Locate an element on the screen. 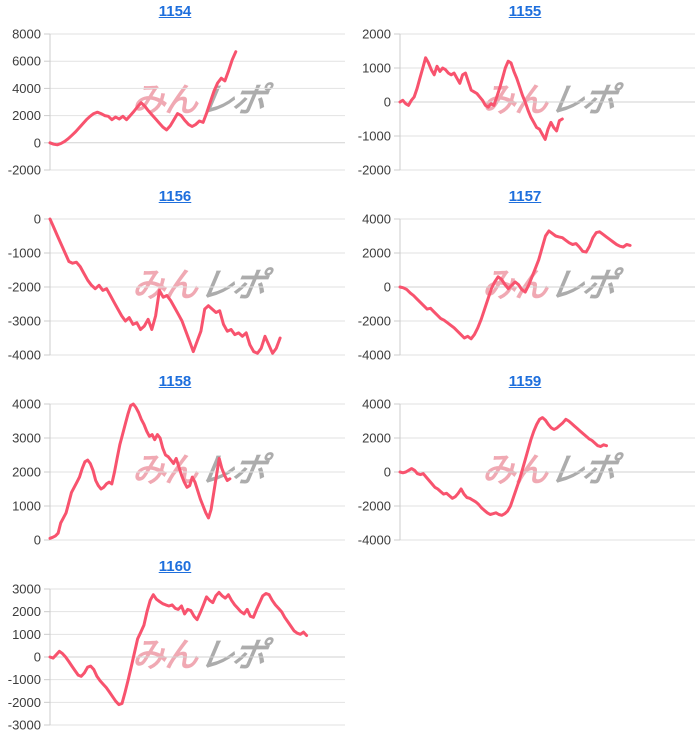 This screenshot has width=700, height=740. chart-link-1156: 1156 is located at coordinates (175, 196).